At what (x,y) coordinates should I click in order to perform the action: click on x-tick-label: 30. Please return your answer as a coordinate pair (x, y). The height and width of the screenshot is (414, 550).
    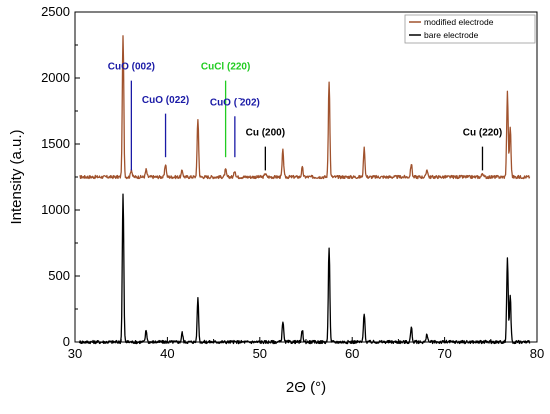
    Looking at the image, I should click on (75, 353).